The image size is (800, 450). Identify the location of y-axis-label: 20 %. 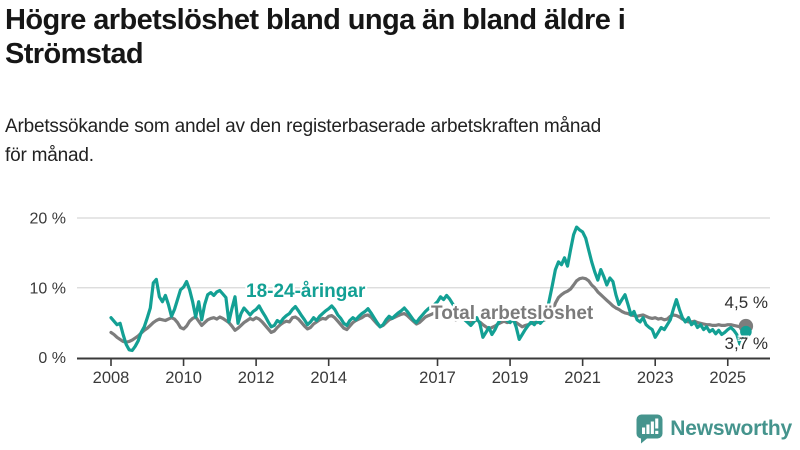
(48, 219).